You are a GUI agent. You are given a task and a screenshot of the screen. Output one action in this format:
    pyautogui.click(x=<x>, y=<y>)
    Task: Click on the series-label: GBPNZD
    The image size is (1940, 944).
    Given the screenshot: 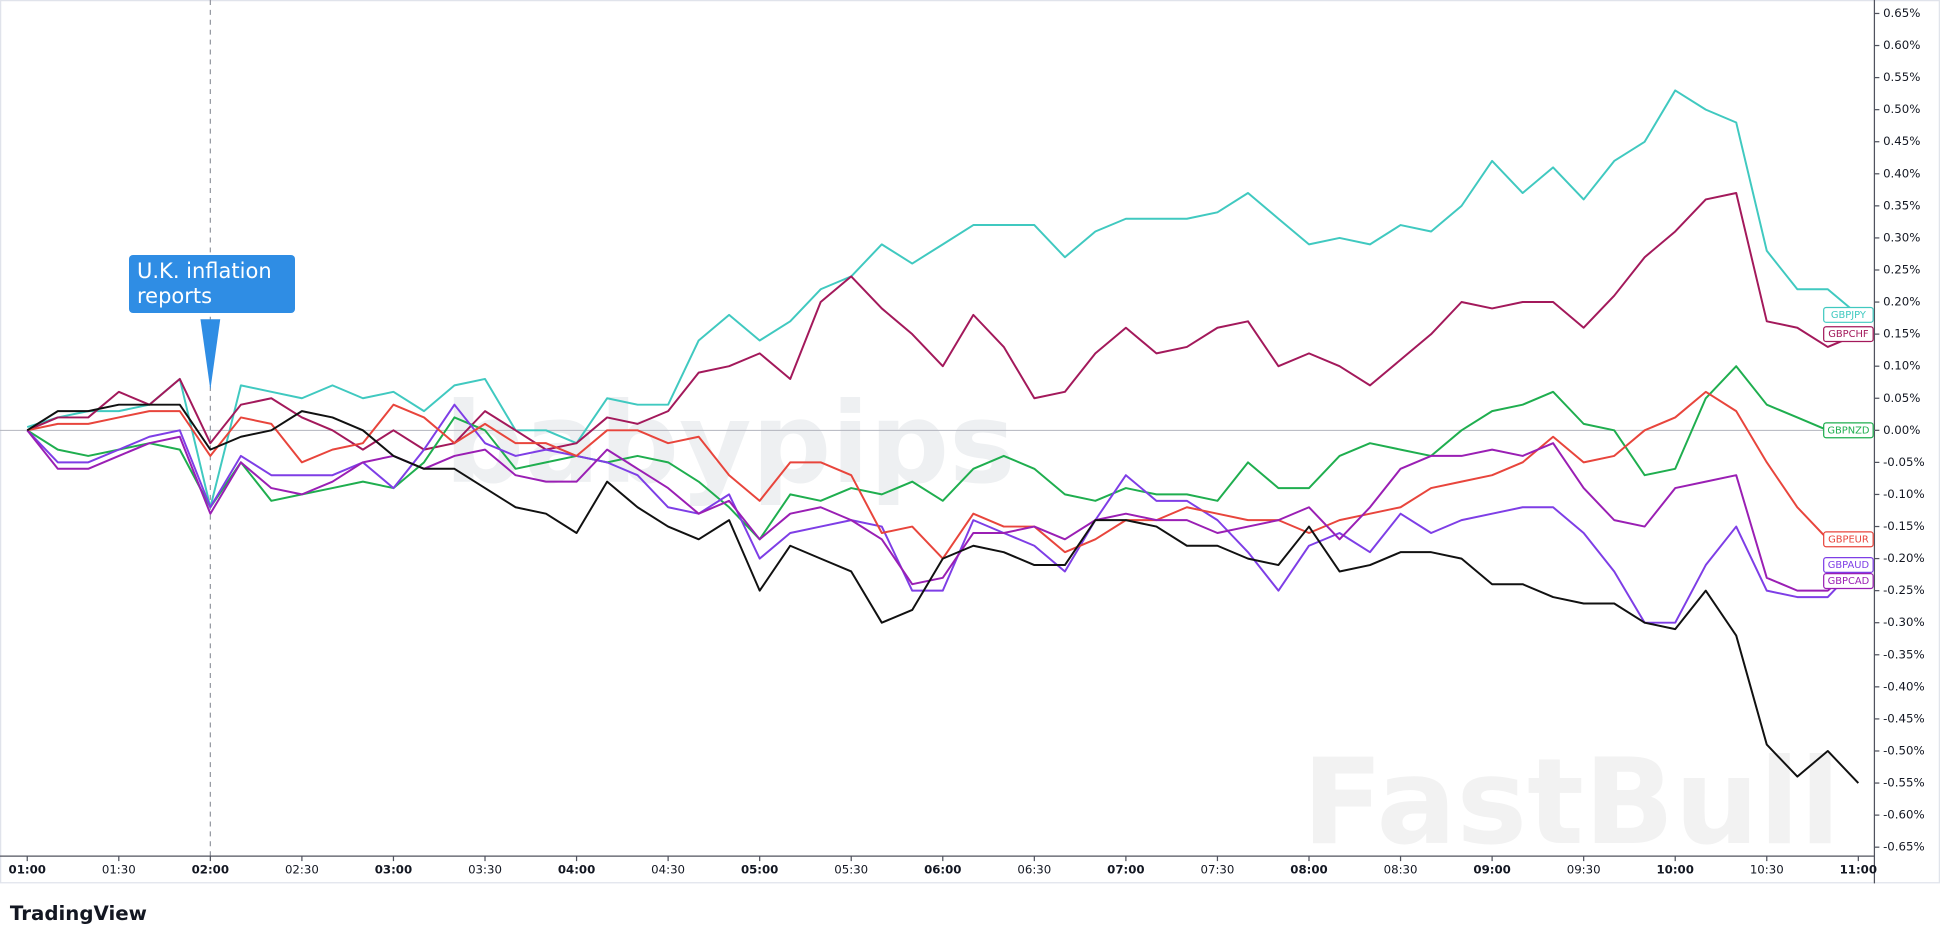 What is the action you would take?
    pyautogui.click(x=1848, y=430)
    